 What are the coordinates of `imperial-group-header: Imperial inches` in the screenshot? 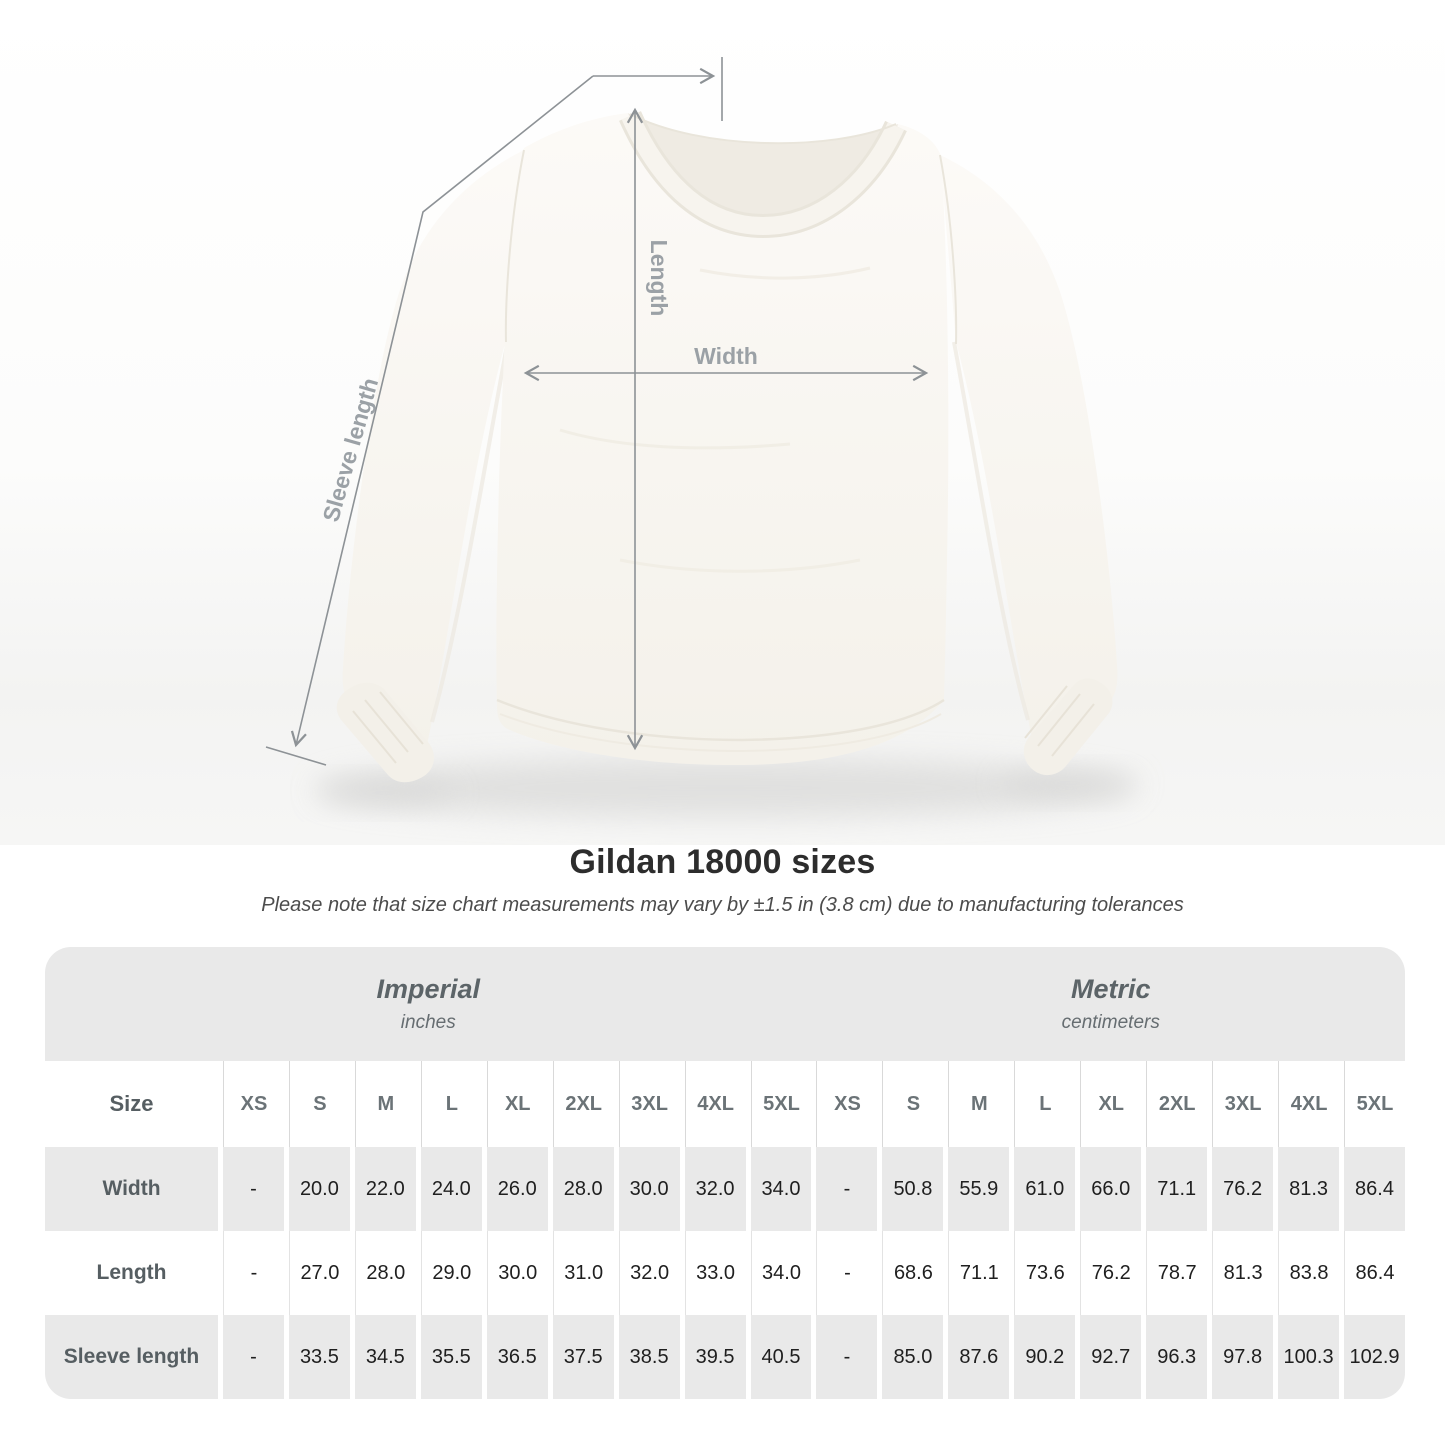 It's located at (428, 1004).